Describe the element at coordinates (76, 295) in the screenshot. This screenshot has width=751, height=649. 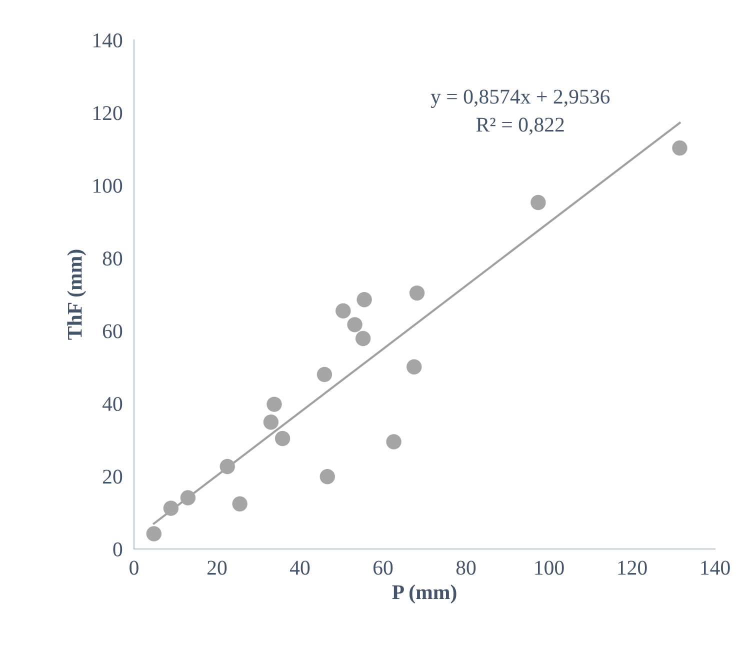
I see `y-axis-title: ThF (mm)` at that location.